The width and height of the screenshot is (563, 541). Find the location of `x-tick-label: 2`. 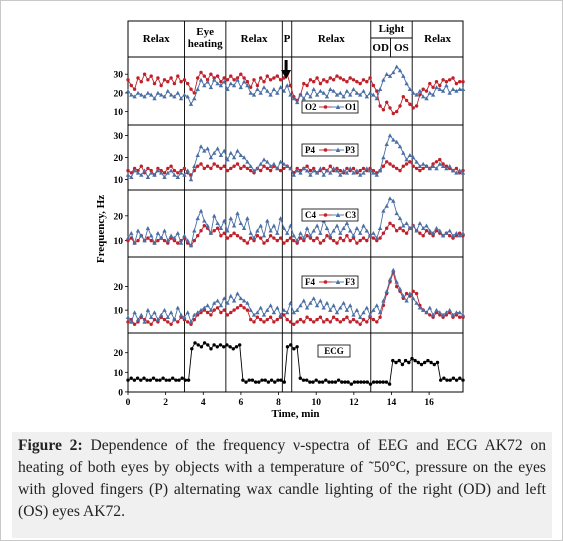

x-tick-label: 2 is located at coordinates (165, 403).